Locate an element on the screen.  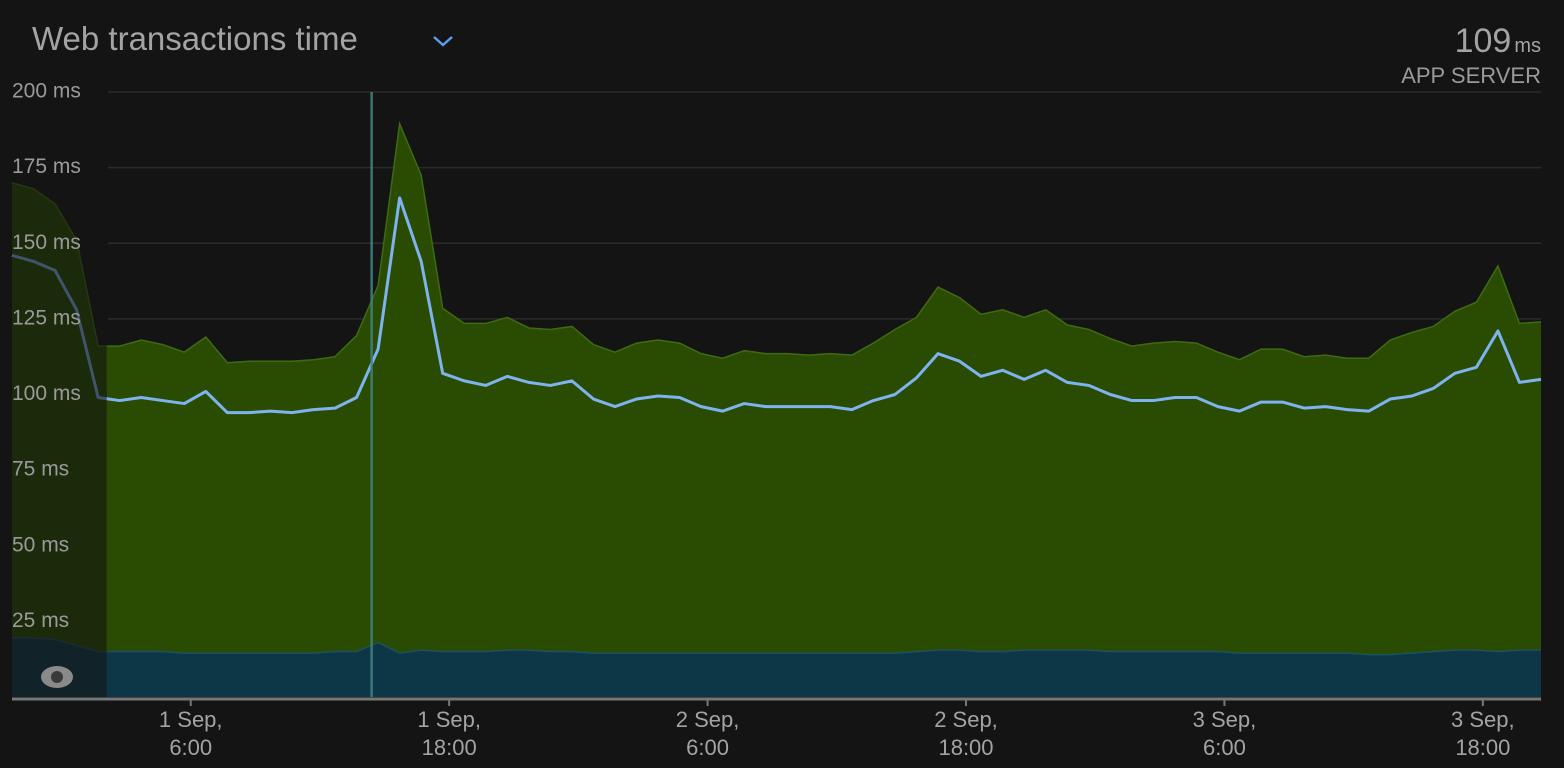
x-tick-label: 1 Sep, 6:00 is located at coordinates (190, 733).